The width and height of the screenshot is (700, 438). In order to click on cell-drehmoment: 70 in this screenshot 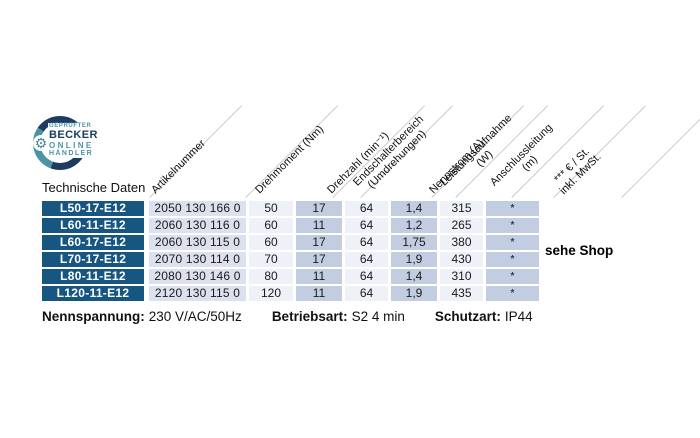, I will do `click(271, 259)`.